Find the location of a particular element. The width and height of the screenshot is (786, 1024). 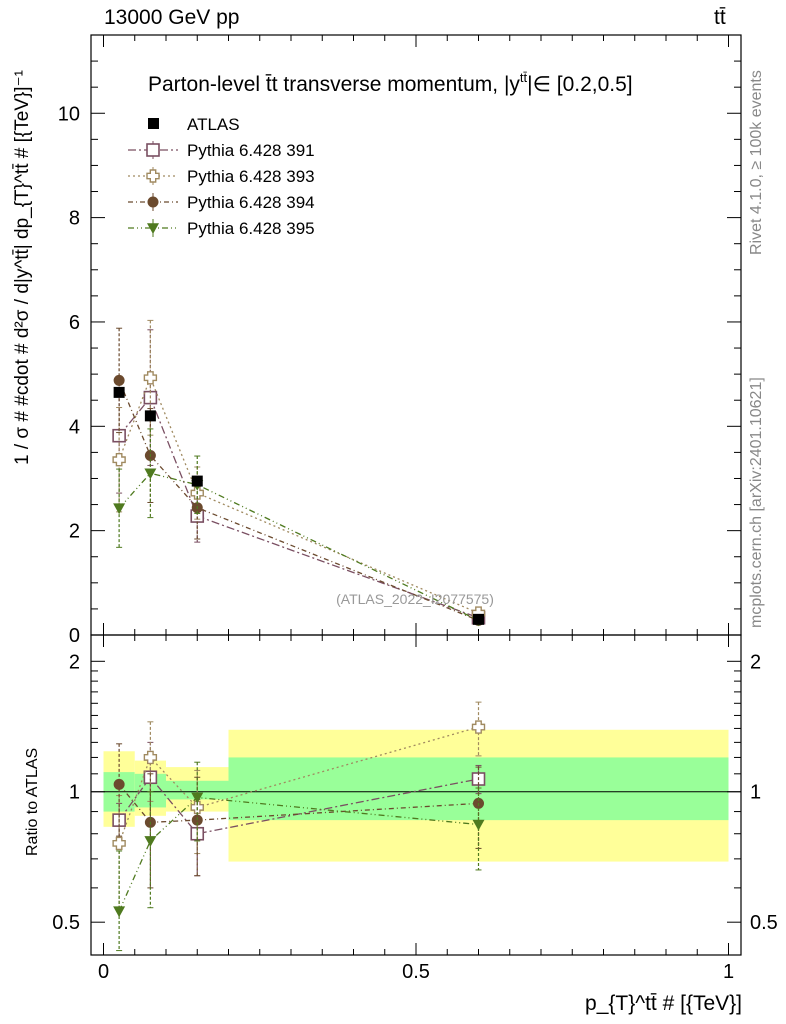

y-tick-label: 2 is located at coordinates (74, 532).